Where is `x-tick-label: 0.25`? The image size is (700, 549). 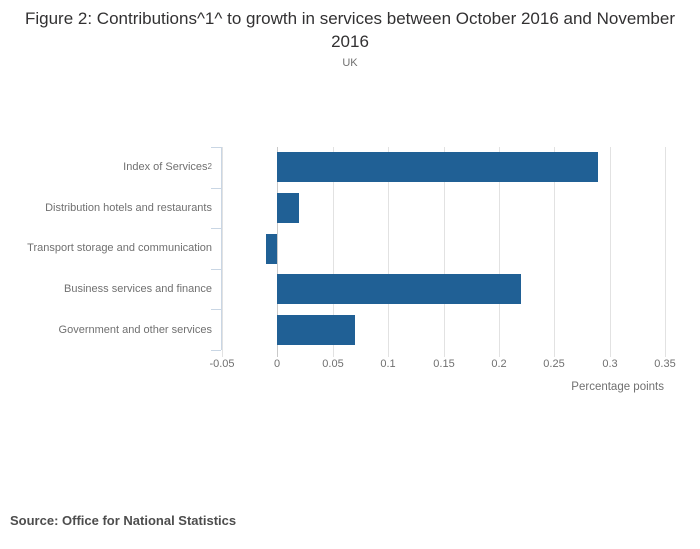
x-tick-label: 0.25 is located at coordinates (554, 364).